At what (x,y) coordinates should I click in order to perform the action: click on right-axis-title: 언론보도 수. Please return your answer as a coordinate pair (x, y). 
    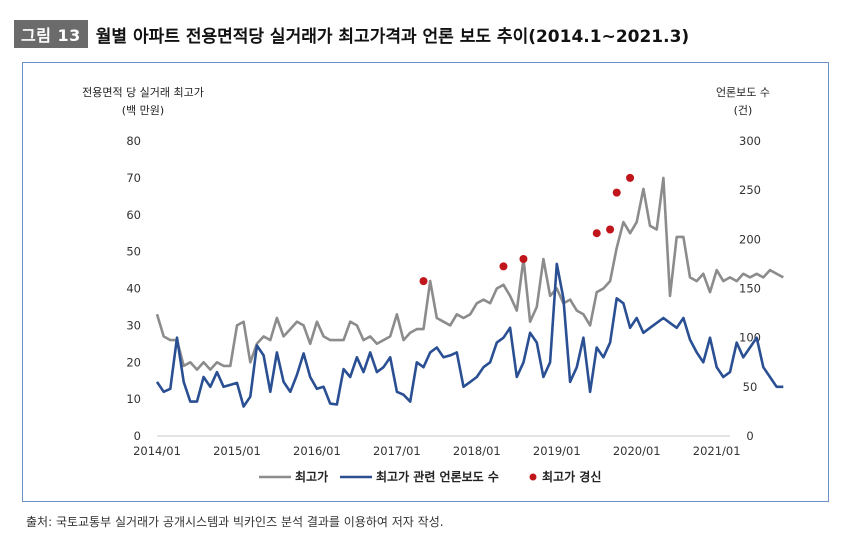
    Looking at the image, I should click on (743, 92).